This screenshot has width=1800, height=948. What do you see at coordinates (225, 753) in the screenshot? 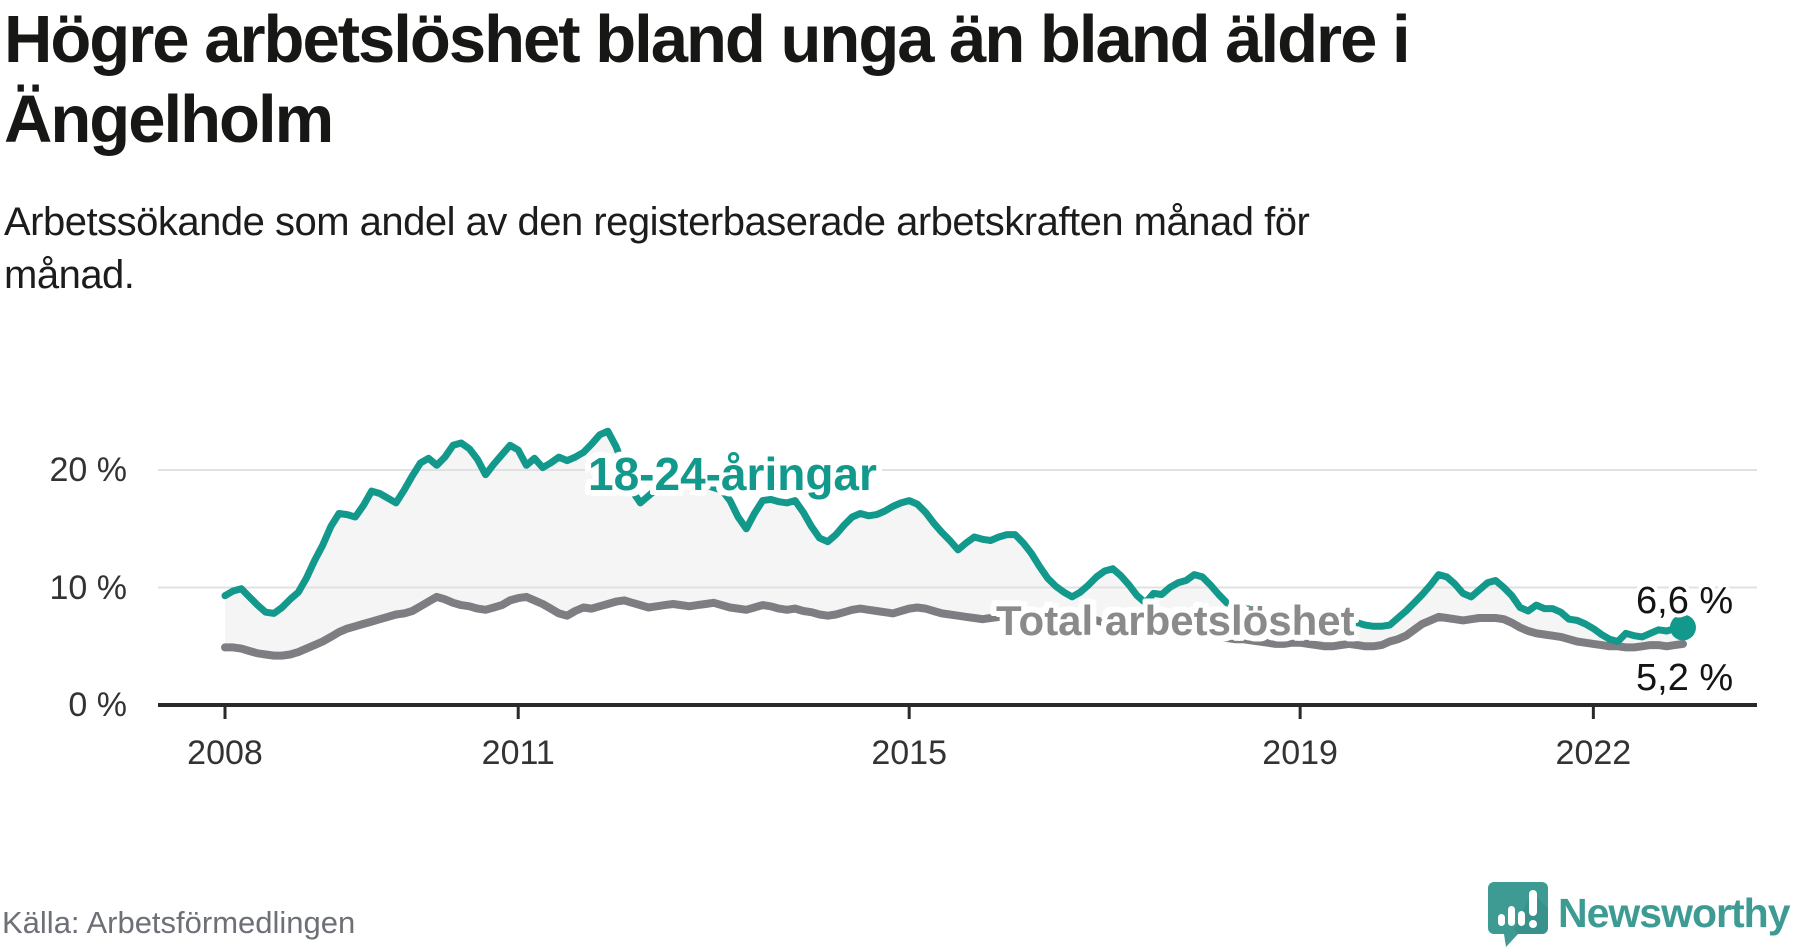
I see `x-tick-label: 2008` at bounding box center [225, 753].